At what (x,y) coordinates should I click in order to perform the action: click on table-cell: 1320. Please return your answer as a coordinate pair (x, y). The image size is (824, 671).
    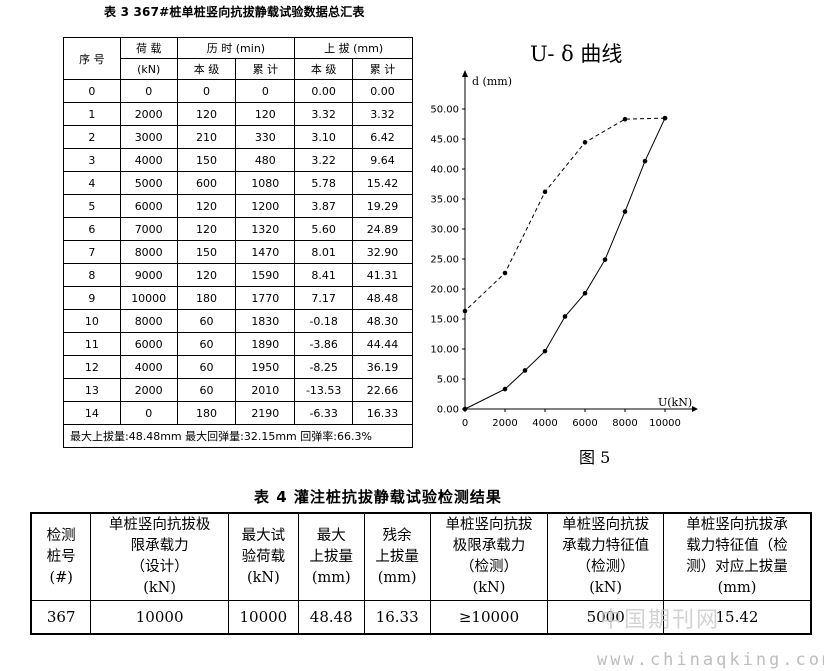
    Looking at the image, I should click on (265, 229).